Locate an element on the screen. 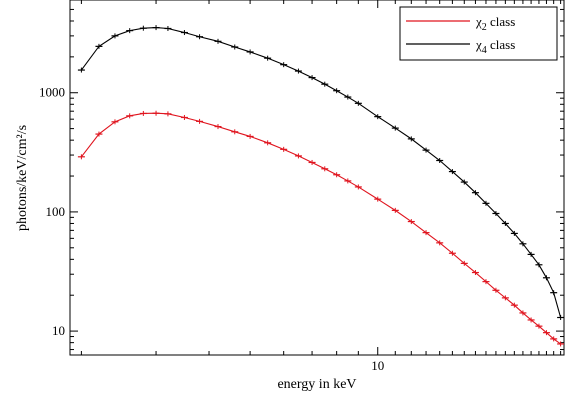 The width and height of the screenshot is (565, 403). y-tick-label: 100 is located at coordinates (56, 211).